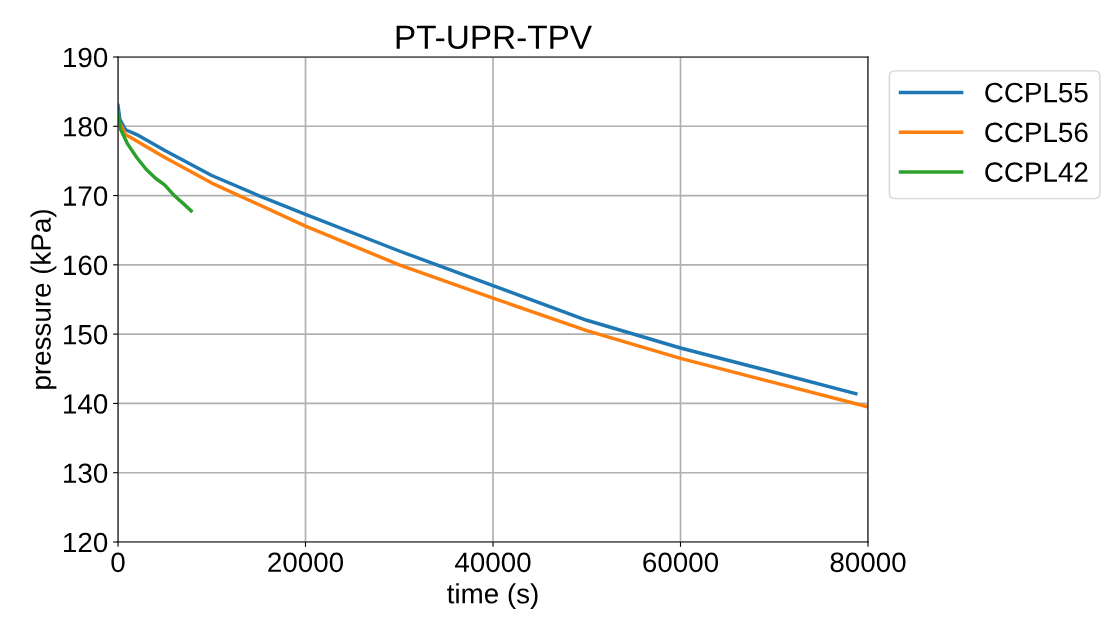  I want to click on line-series, so click(155, 161).